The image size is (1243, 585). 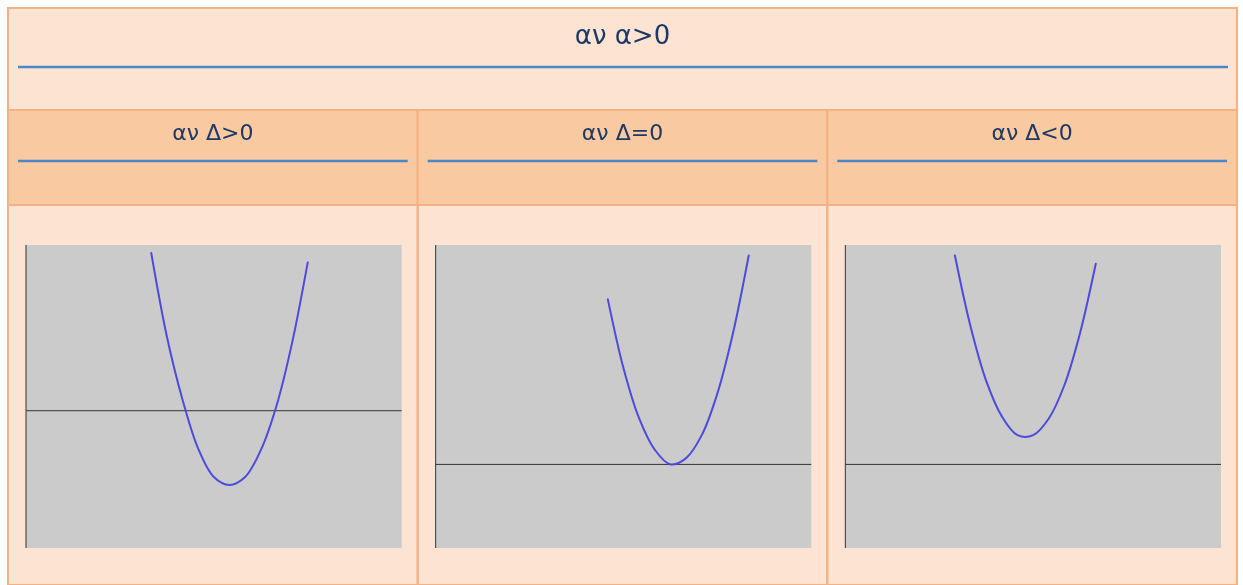 I want to click on text: αν α>0, so click(x=622, y=35).